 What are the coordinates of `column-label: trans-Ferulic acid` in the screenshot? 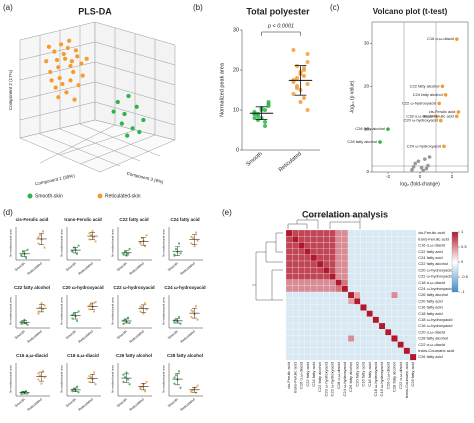 It's located at (294, 377).